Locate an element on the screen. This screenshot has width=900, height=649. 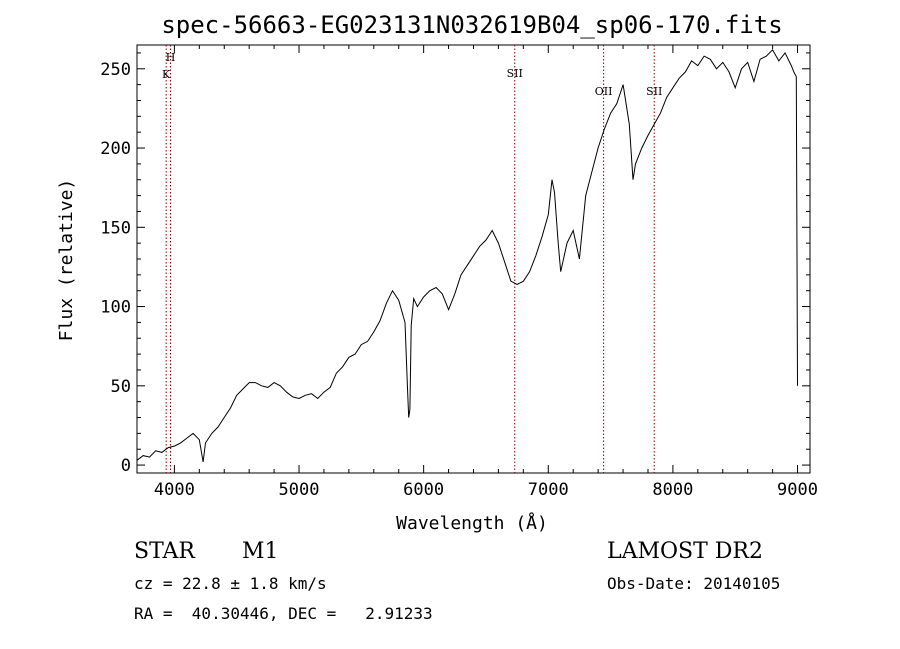
y-tick-label: 250 is located at coordinates (115, 70).